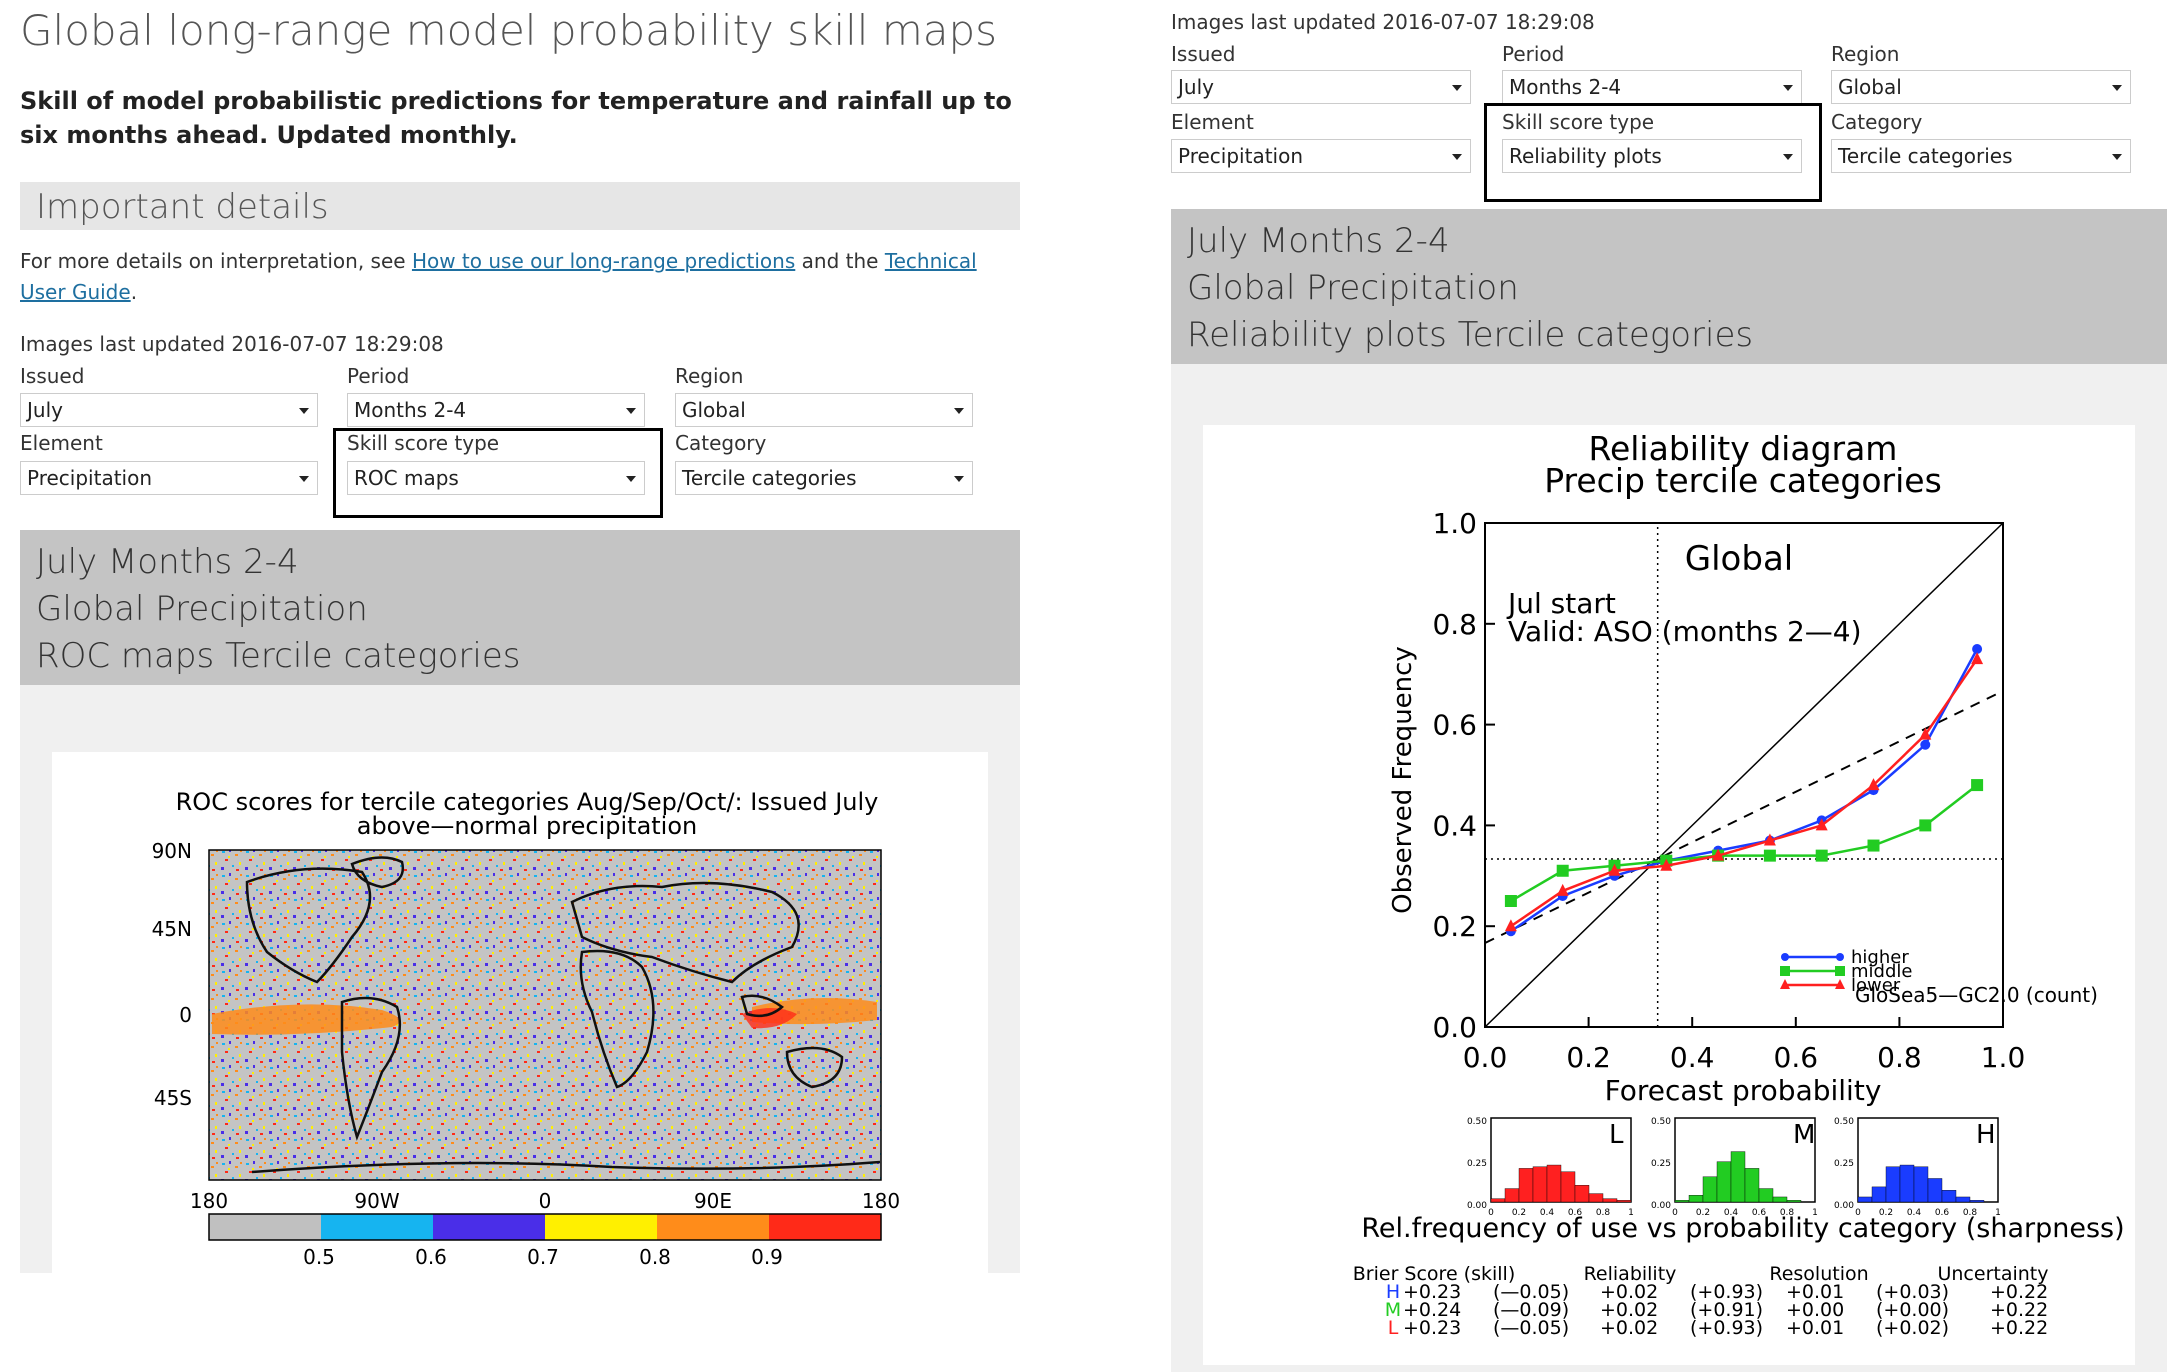  Describe the element at coordinates (406, 478) in the screenshot. I see `skill-score-value: ROC maps` at that location.